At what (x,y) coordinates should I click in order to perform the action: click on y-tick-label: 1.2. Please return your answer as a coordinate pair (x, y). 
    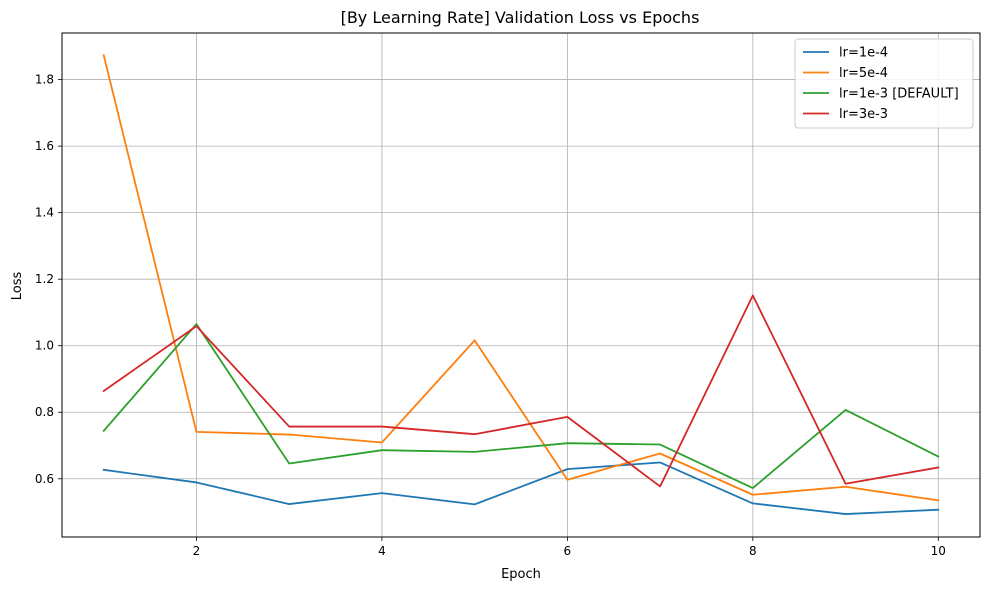
    Looking at the image, I should click on (44, 279).